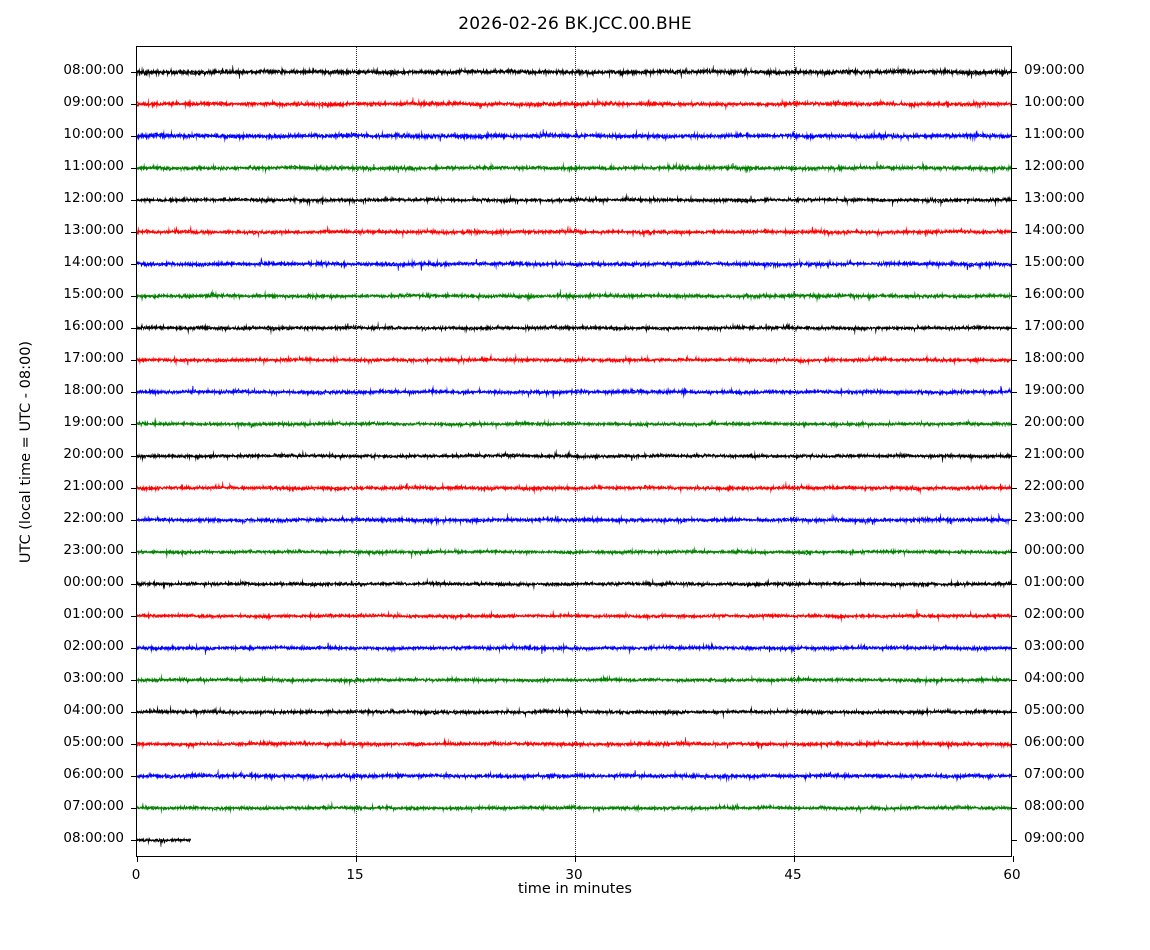 This screenshot has height=950, width=1150. Describe the element at coordinates (93, 454) in the screenshot. I see `y-axis-label-left: 20:00:00` at that location.